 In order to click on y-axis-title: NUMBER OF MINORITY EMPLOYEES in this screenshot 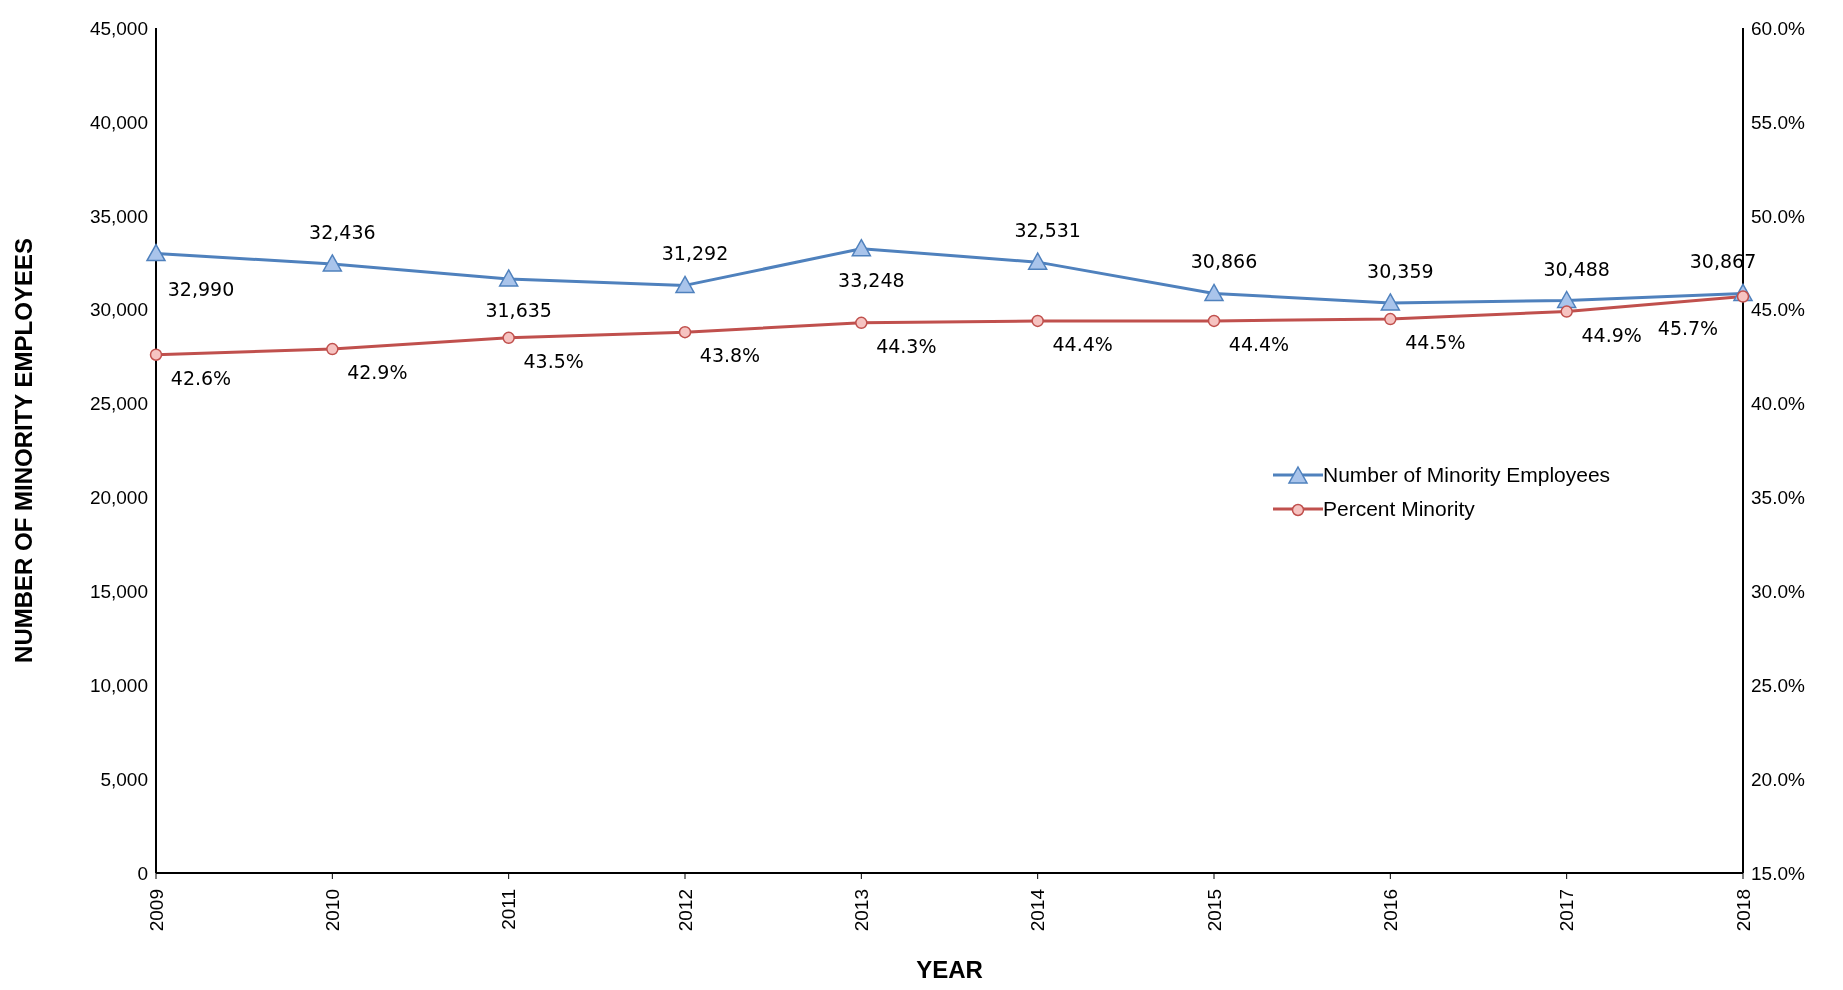, I will do `click(23, 450)`.